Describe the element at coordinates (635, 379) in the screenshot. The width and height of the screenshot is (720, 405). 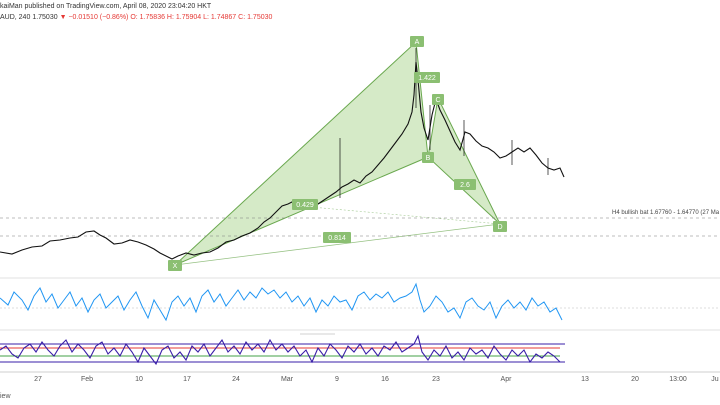
I see `x-tick-label: 20` at that location.